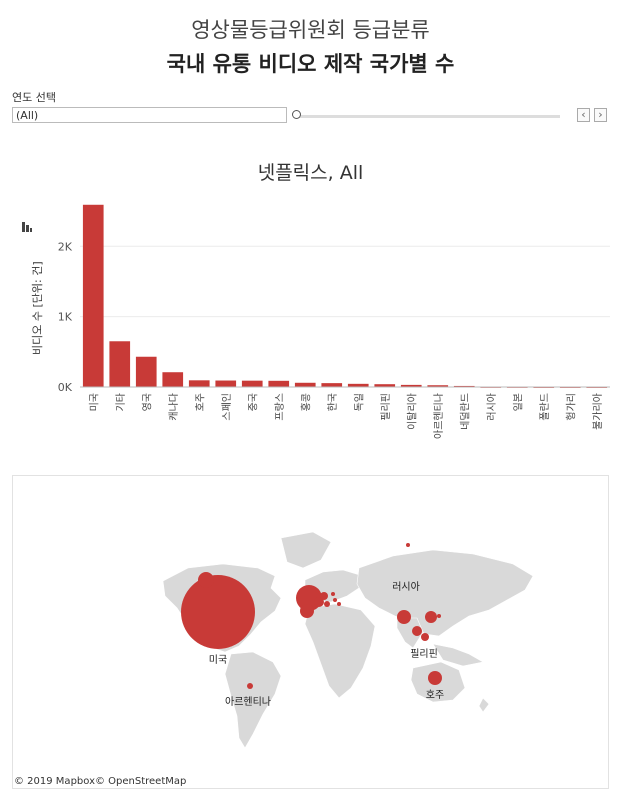 The image size is (621, 800). What do you see at coordinates (410, 633) in the screenshot?
I see `india-shape` at bounding box center [410, 633].